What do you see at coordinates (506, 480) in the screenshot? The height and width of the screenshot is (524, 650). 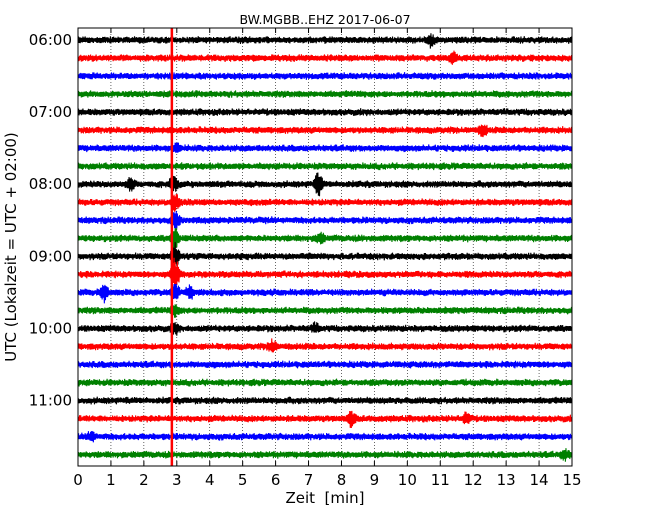 I see `x-tick-label: 13` at bounding box center [506, 480].